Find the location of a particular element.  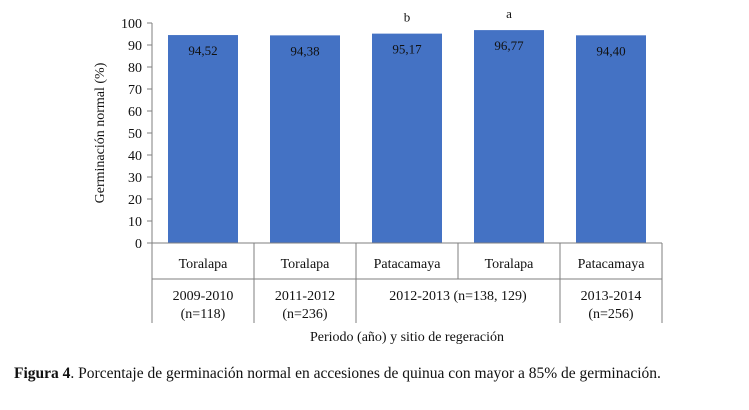

y-tick-label: 30 is located at coordinates (135, 178).